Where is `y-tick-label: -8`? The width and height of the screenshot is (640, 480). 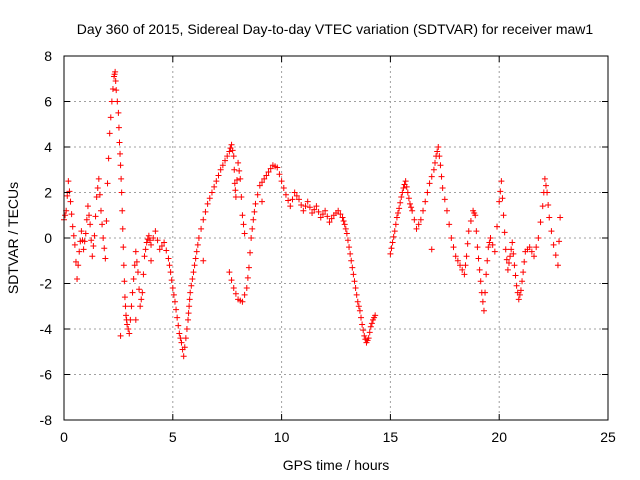
y-tick-label: -8 is located at coordinates (46, 420).